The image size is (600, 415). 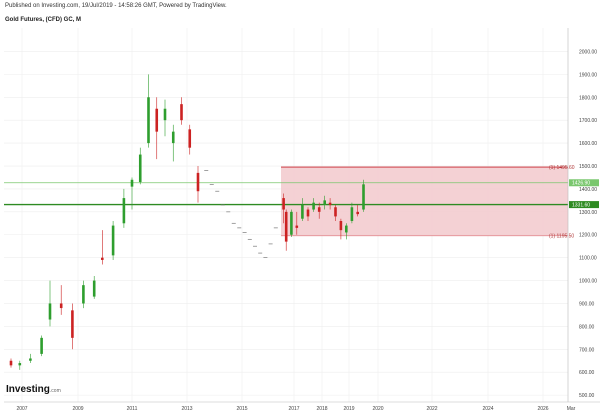 I want to click on band-area, so click(x=424, y=201).